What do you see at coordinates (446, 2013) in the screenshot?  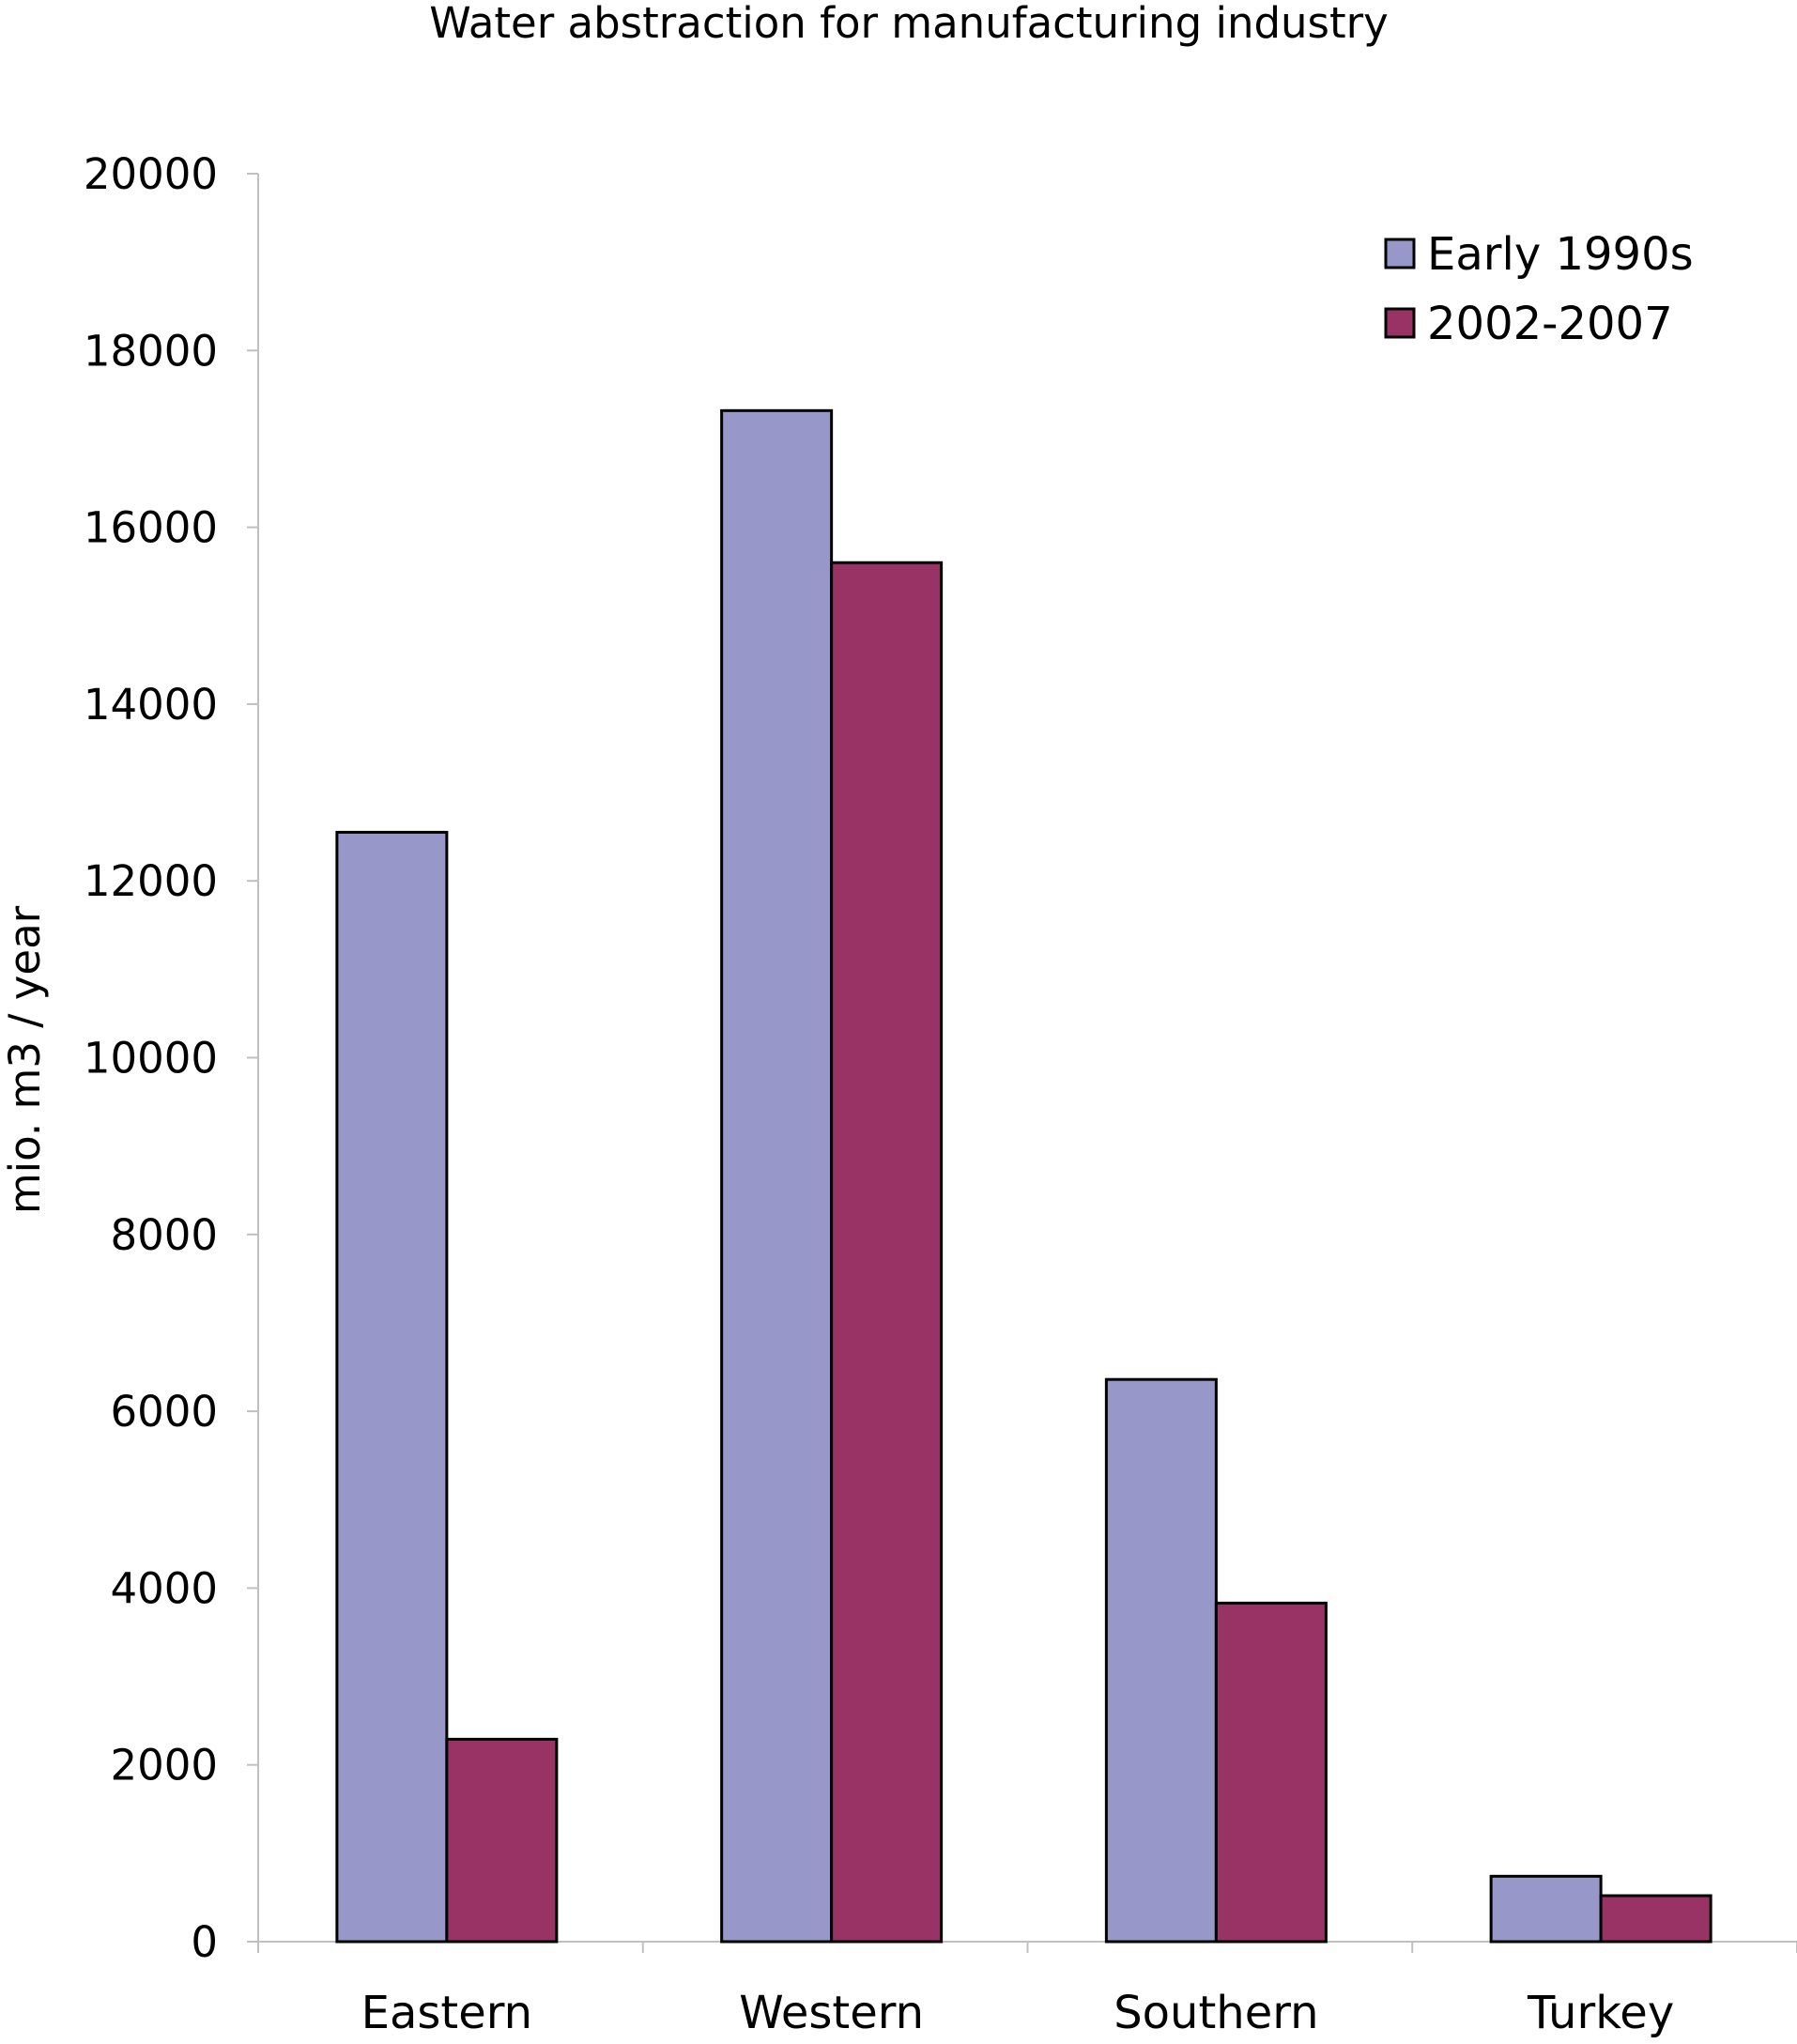 I see `x-category-label: Eastern` at bounding box center [446, 2013].